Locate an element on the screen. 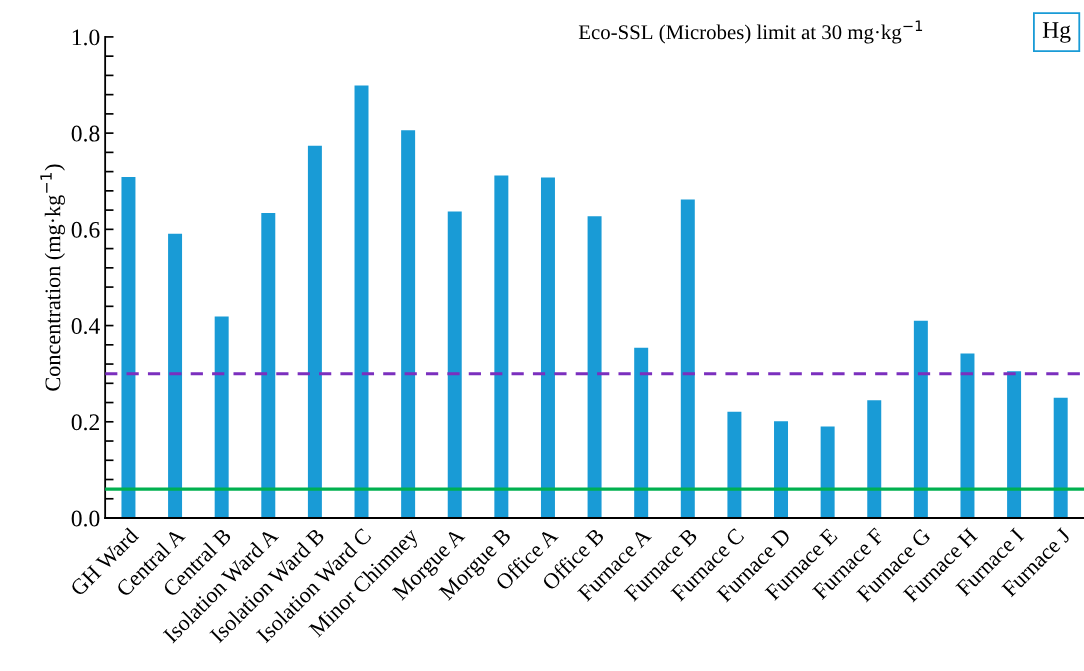 The width and height of the screenshot is (1084, 671). y-tick-label: 0.4 is located at coordinates (85, 326).